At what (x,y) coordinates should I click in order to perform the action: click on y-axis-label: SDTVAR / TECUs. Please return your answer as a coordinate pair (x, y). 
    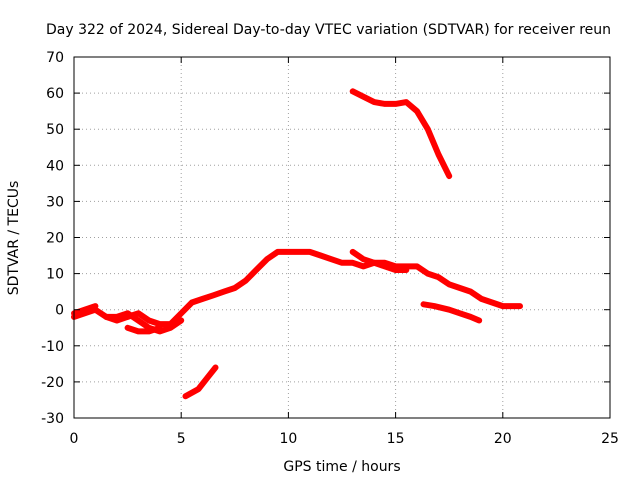
    Looking at the image, I should click on (14, 238).